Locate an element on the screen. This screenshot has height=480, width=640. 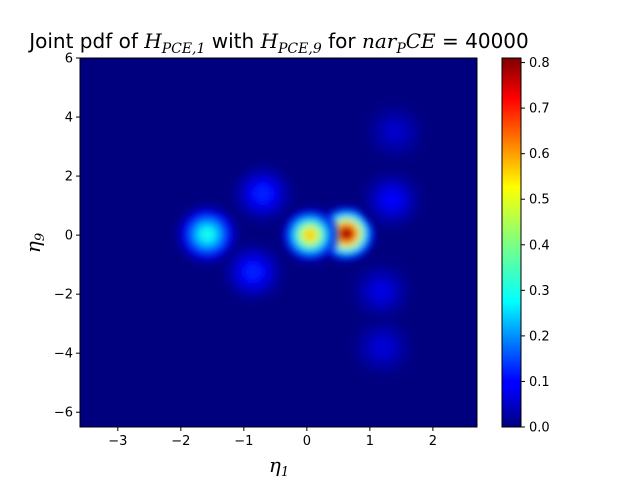
y-tick-label: 0 is located at coordinates (69, 236).